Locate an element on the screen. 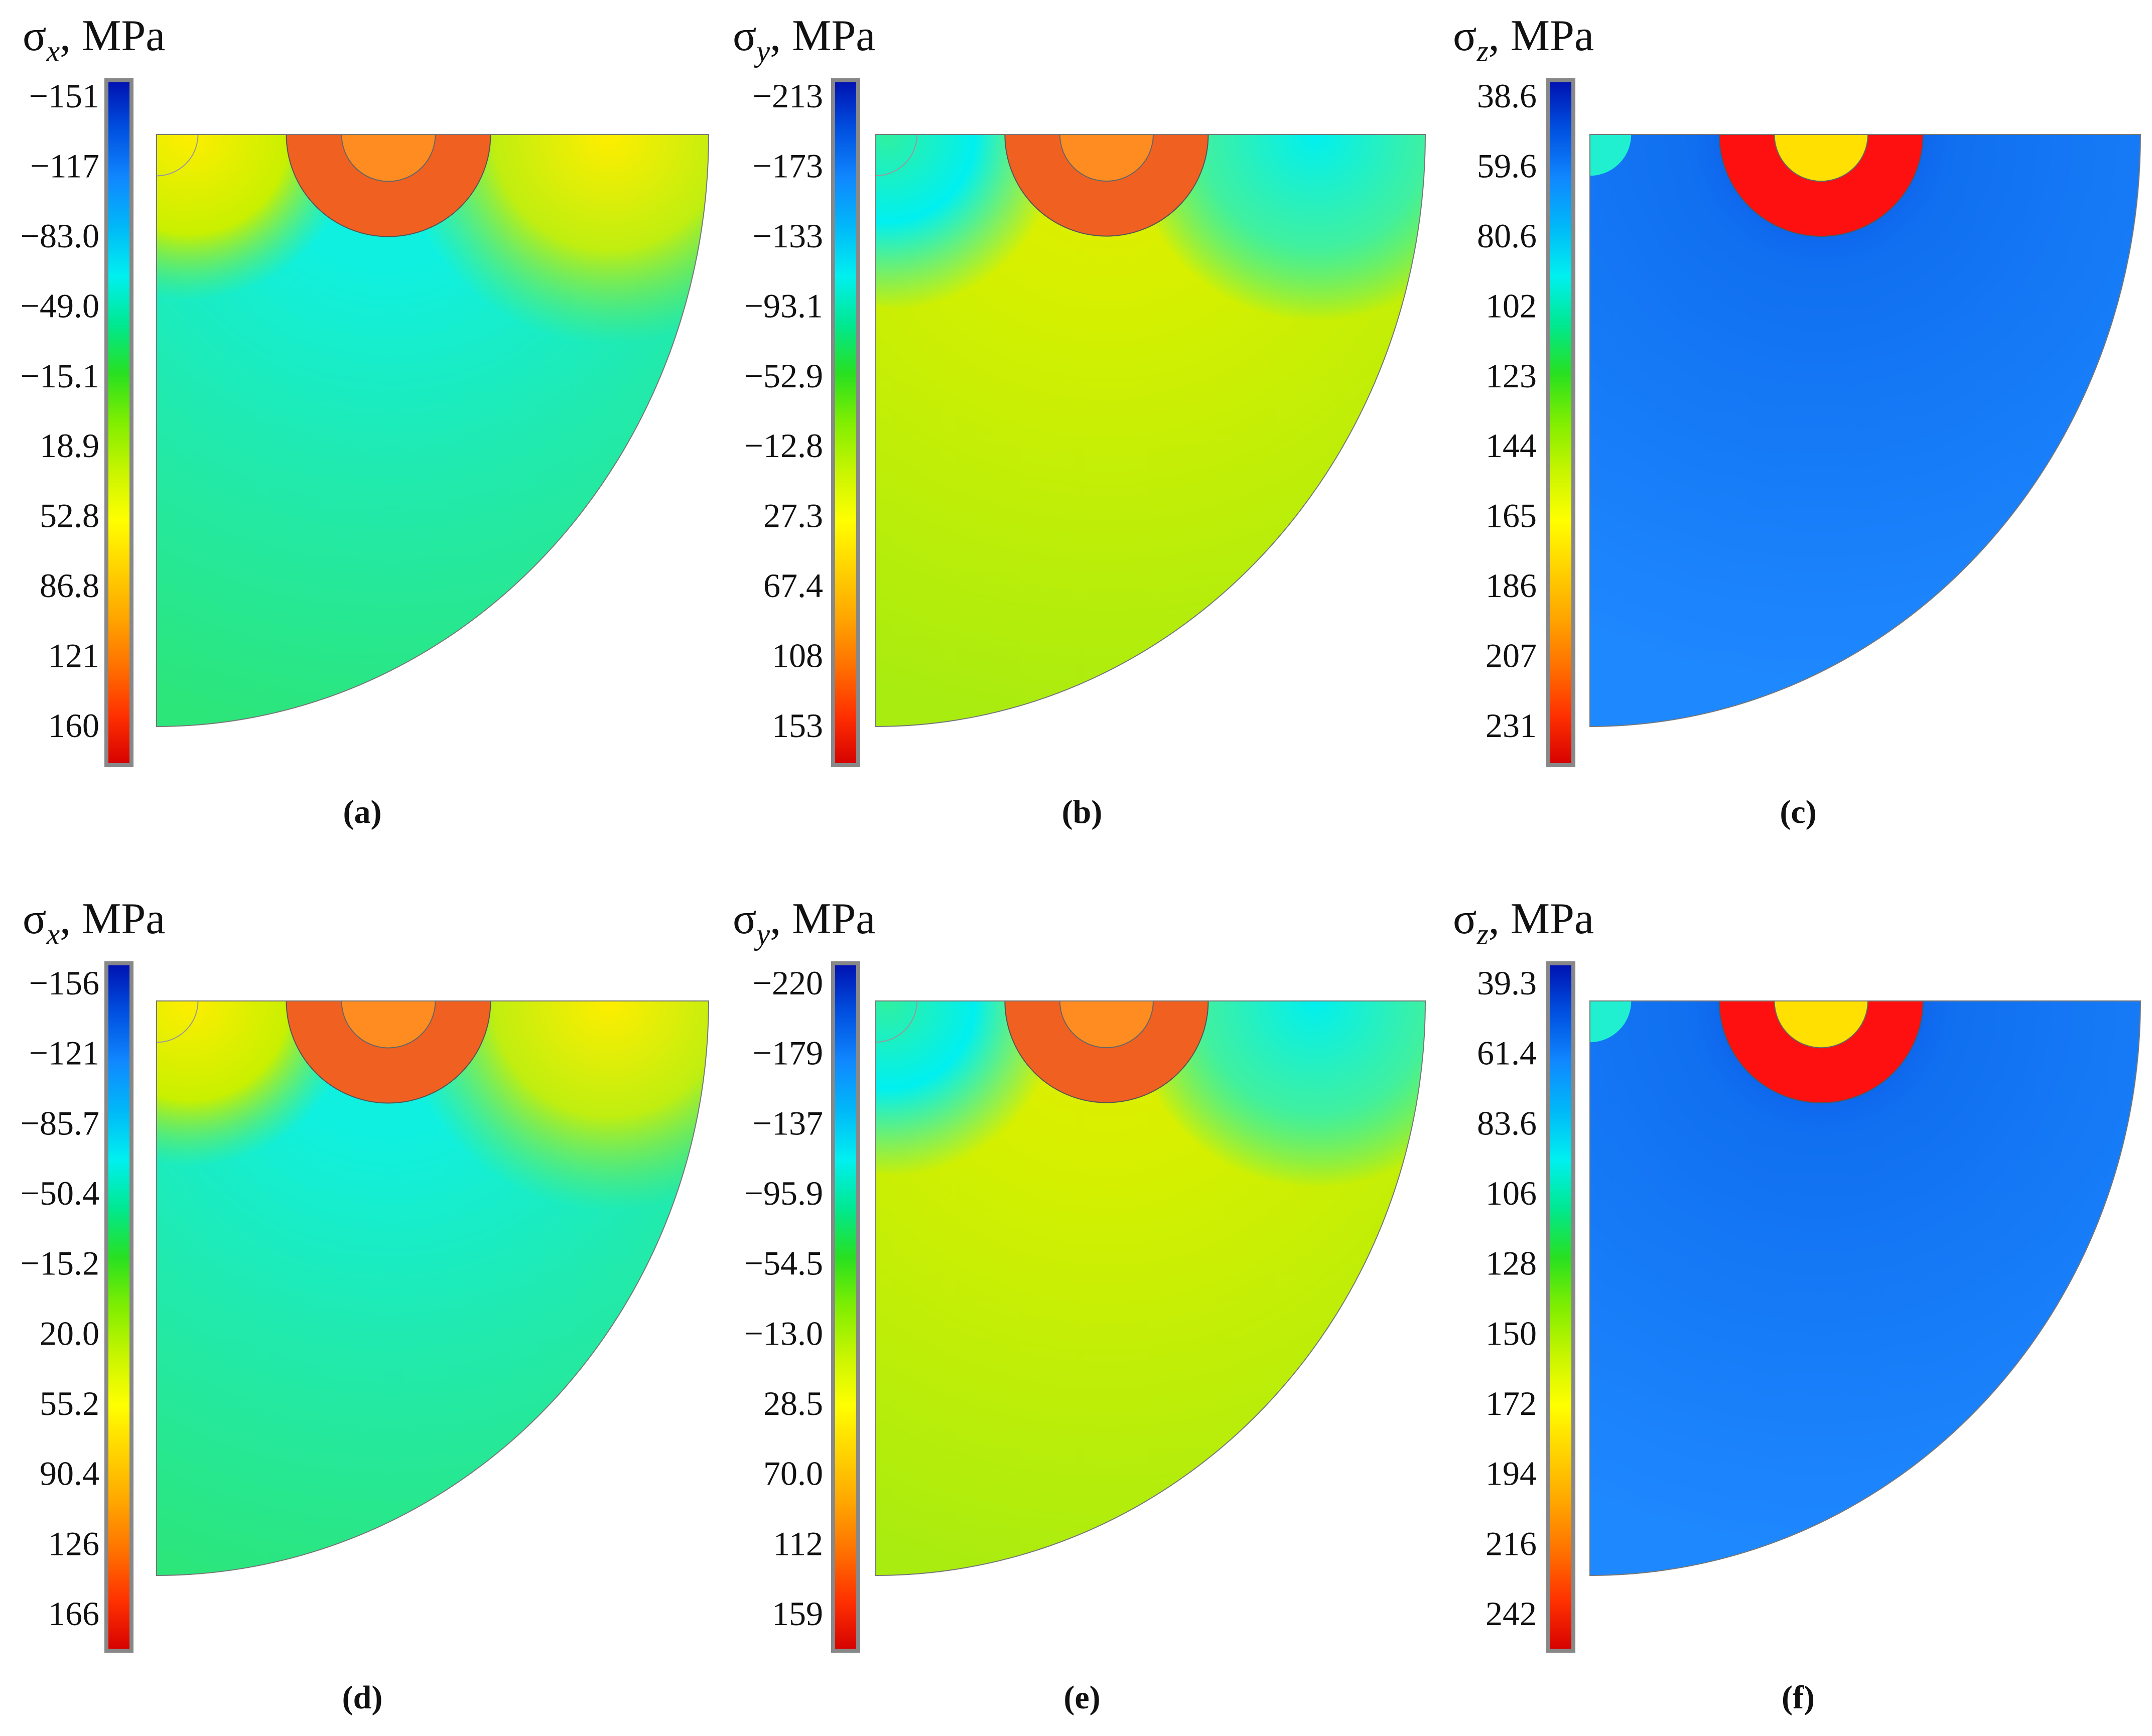 Image resolution: width=2152 pixels, height=1736 pixels. colorbar-tick-label: 112 is located at coordinates (798, 1543).